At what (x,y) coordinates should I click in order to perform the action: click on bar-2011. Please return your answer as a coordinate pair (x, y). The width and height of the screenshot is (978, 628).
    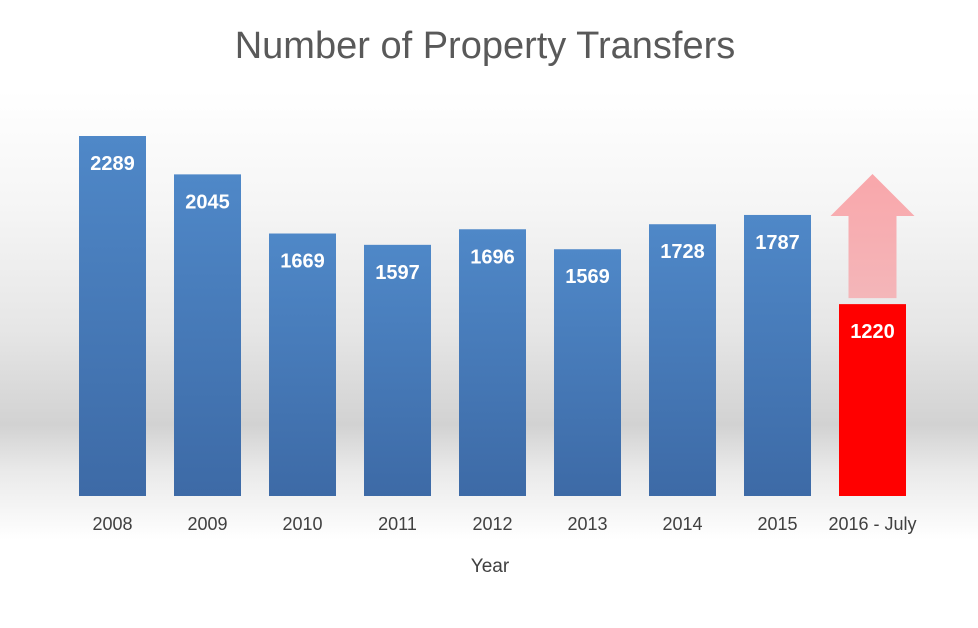
    Looking at the image, I should click on (397, 370).